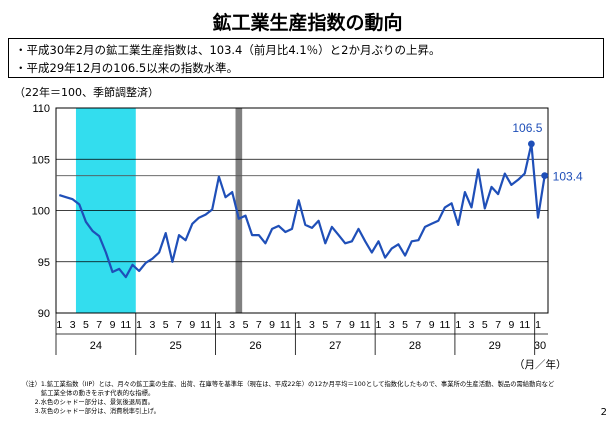 The image size is (615, 426). I want to click on year-label: 29, so click(495, 346).